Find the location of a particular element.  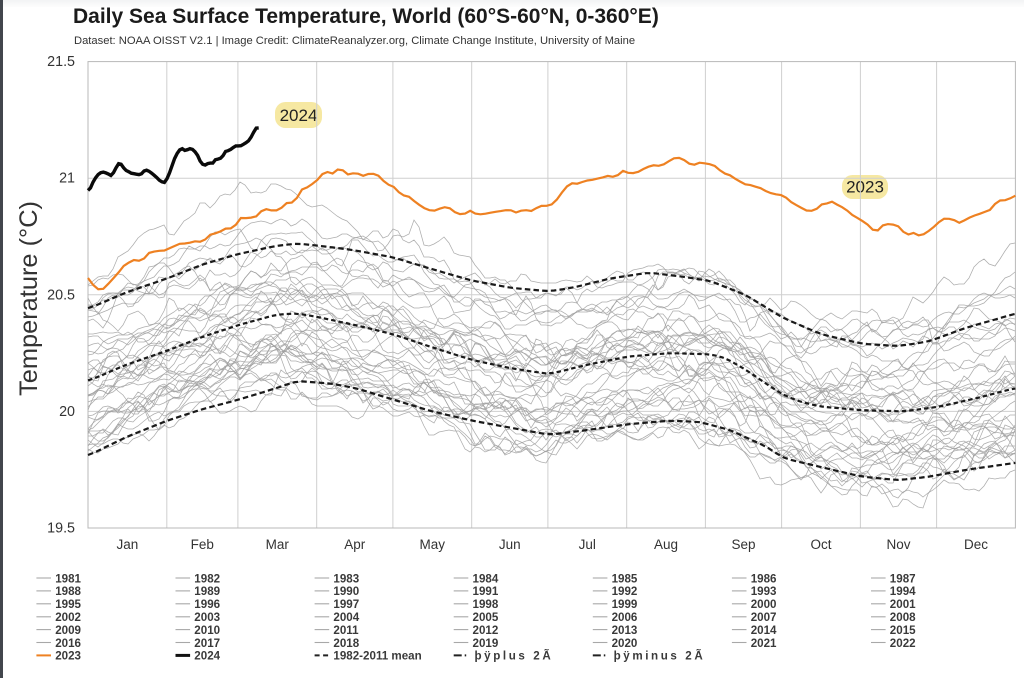

svg-text: 1988 is located at coordinates (68, 591).